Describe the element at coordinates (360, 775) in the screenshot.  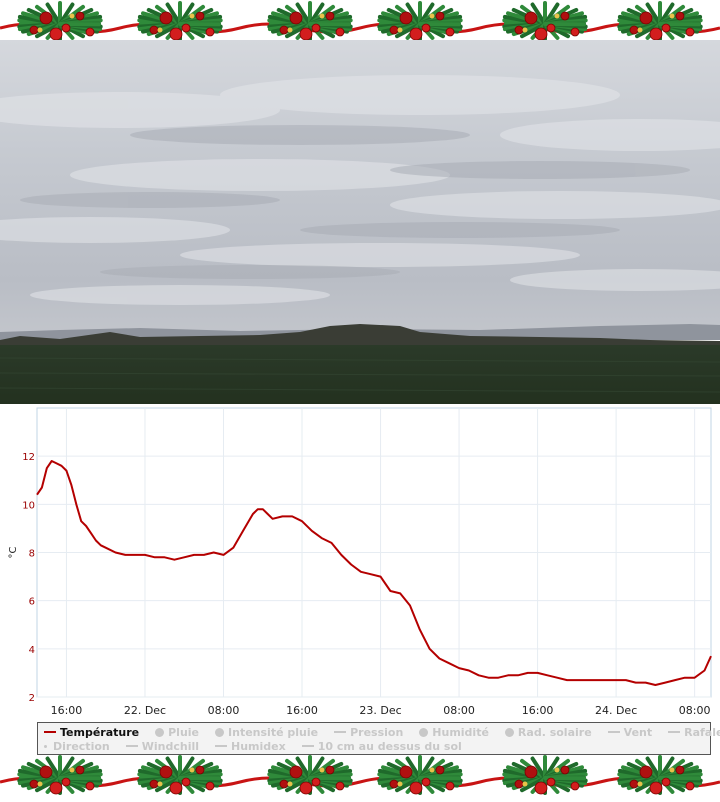
I see `christmas-garland-bottom` at that location.